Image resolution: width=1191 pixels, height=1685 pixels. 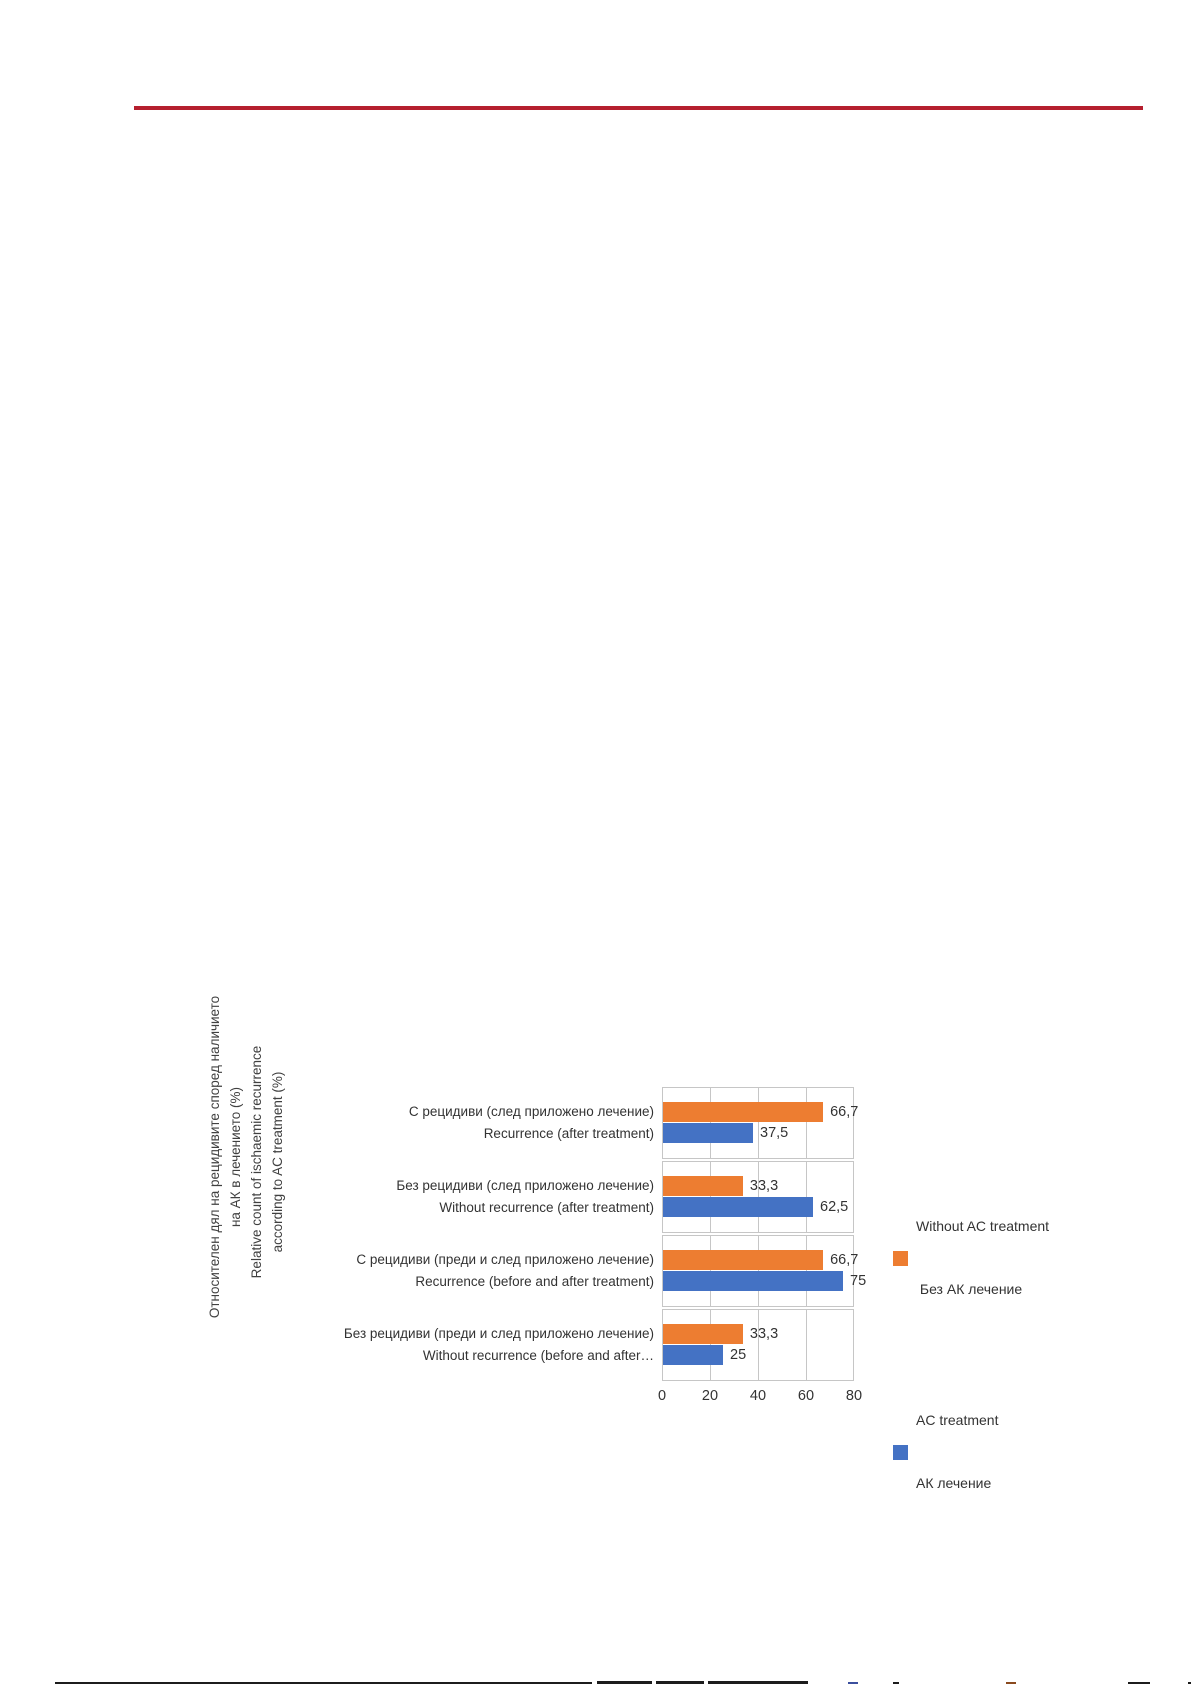 I want to click on legend-label: AC treatment АК лечение, so click(x=957, y=1452).